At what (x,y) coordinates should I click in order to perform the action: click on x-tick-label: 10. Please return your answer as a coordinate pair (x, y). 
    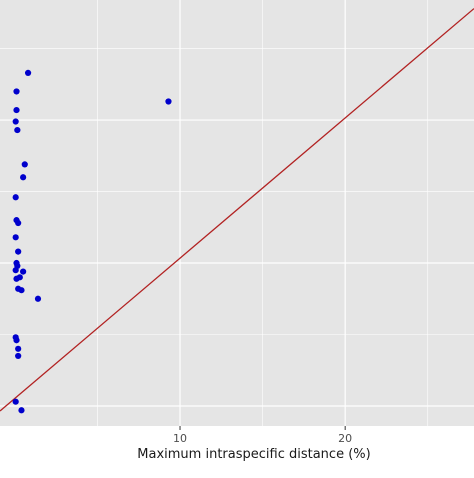
    Looking at the image, I should click on (180, 438).